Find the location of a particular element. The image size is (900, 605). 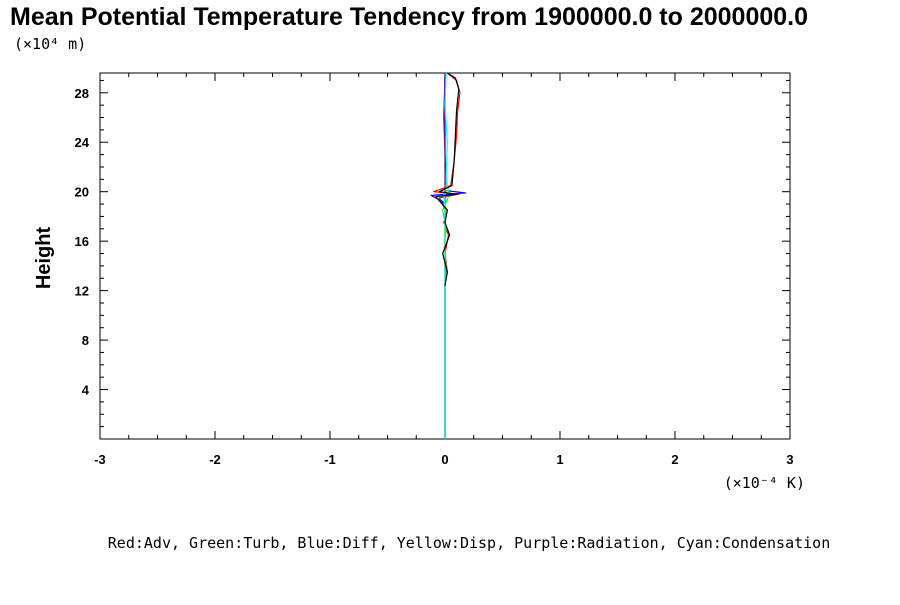

y-tick-label: 28 is located at coordinates (82, 93).